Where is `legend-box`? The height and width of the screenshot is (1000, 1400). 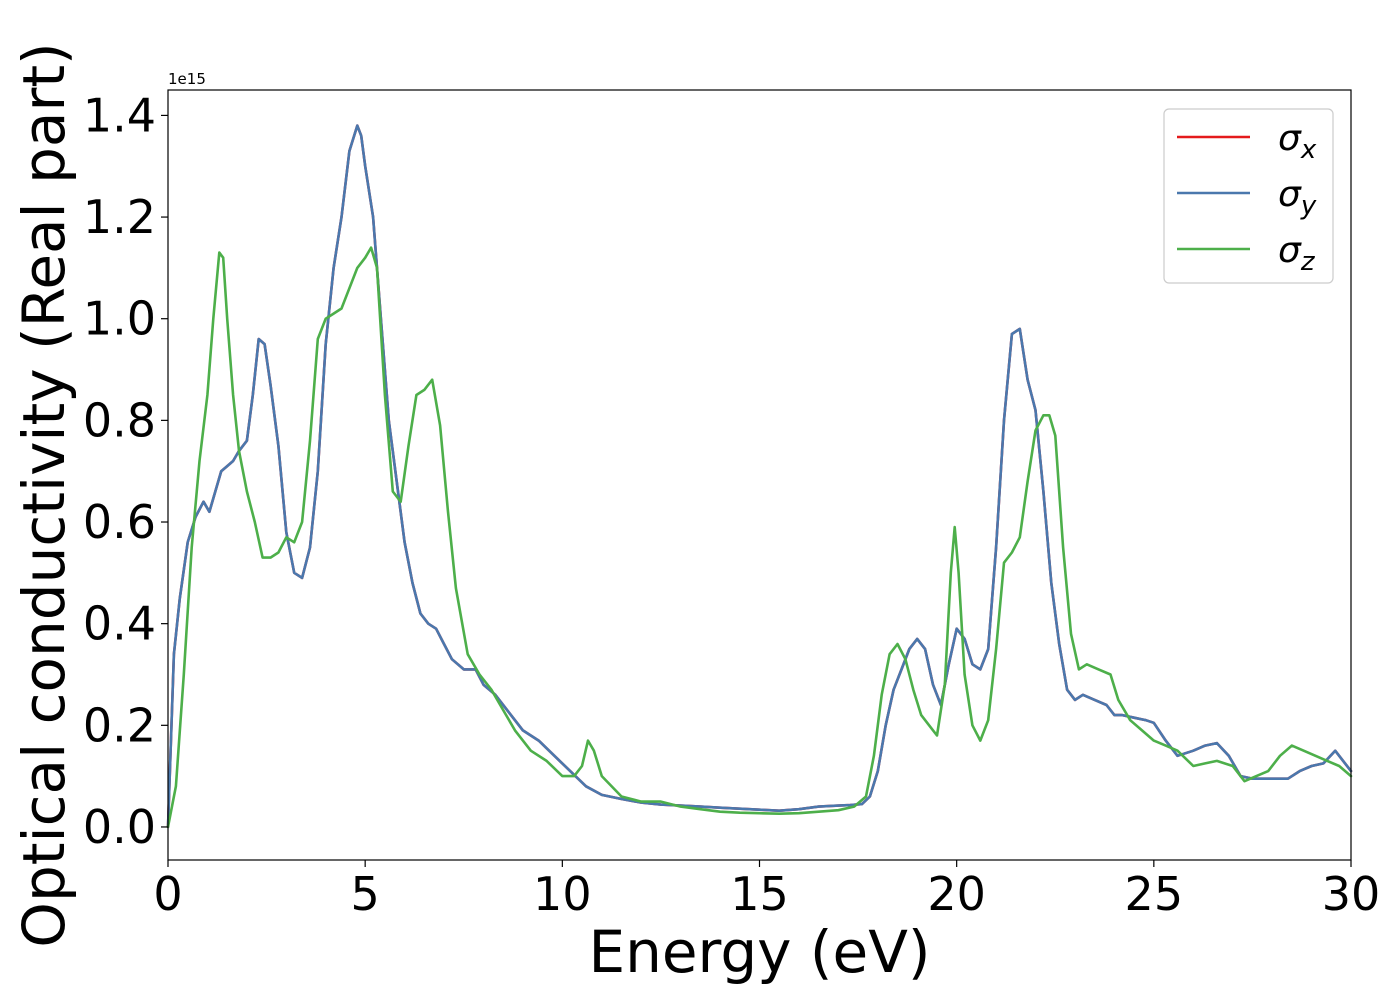 legend-box is located at coordinates (1248, 196).